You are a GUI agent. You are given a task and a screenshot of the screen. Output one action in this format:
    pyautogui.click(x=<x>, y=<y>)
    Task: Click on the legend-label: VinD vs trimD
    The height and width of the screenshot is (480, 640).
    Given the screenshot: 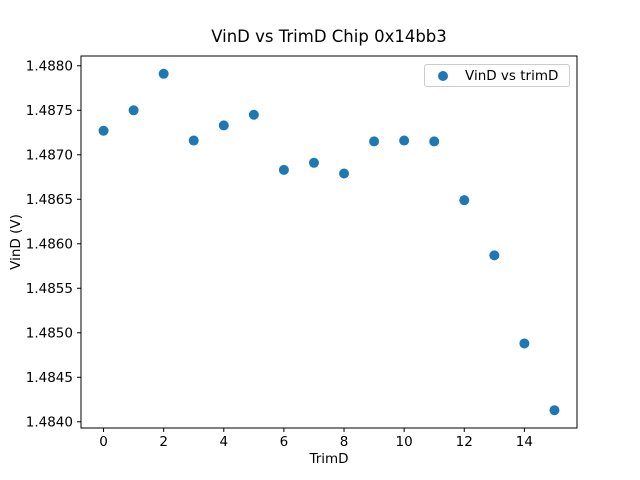 What is the action you would take?
    pyautogui.click(x=512, y=75)
    